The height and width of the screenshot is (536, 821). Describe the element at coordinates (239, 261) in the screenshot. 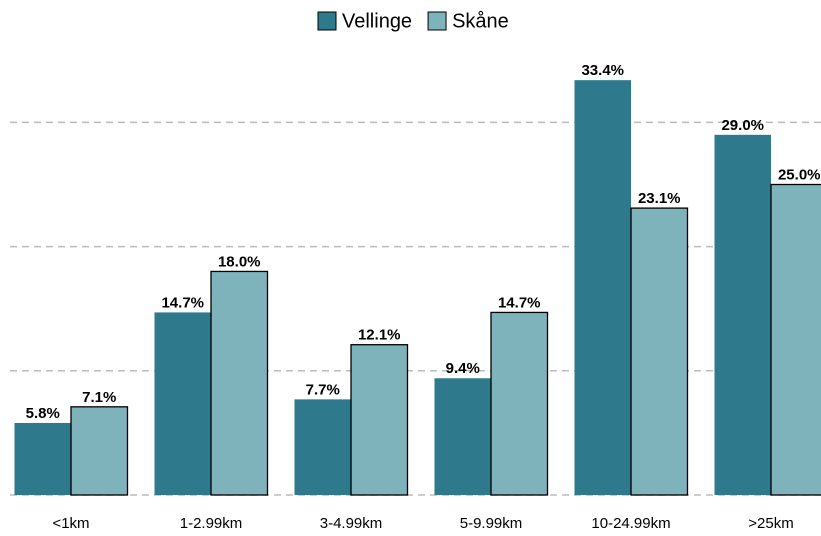

I see `value-label: 18.0%` at that location.